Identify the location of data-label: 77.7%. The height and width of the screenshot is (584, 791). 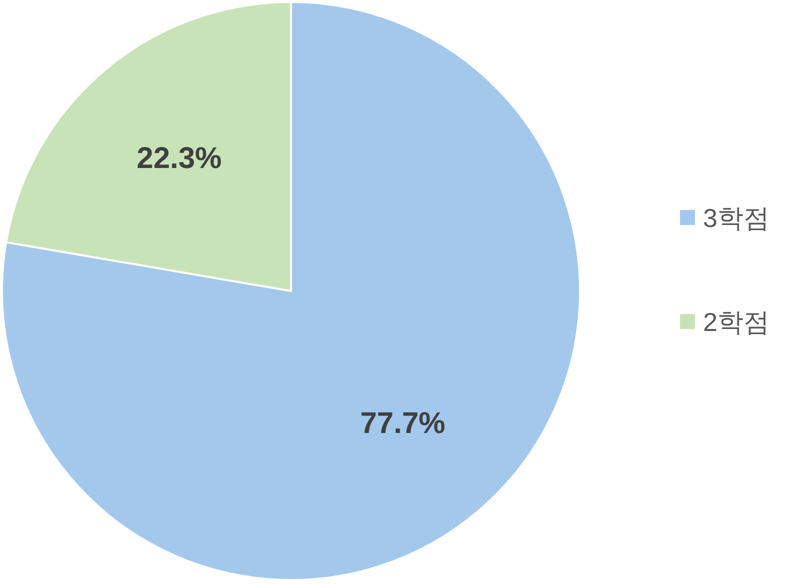
(403, 423).